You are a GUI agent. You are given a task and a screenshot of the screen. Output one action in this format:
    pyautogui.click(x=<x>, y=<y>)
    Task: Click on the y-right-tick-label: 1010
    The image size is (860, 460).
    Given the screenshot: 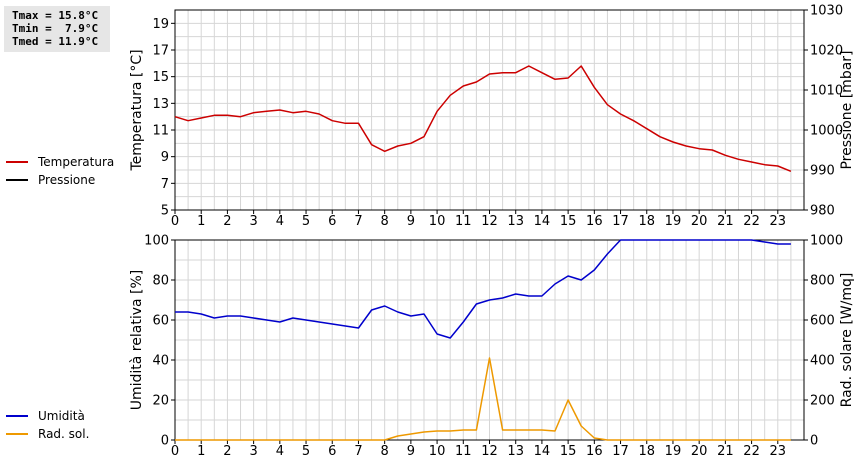 What is the action you would take?
    pyautogui.click(x=826, y=91)
    